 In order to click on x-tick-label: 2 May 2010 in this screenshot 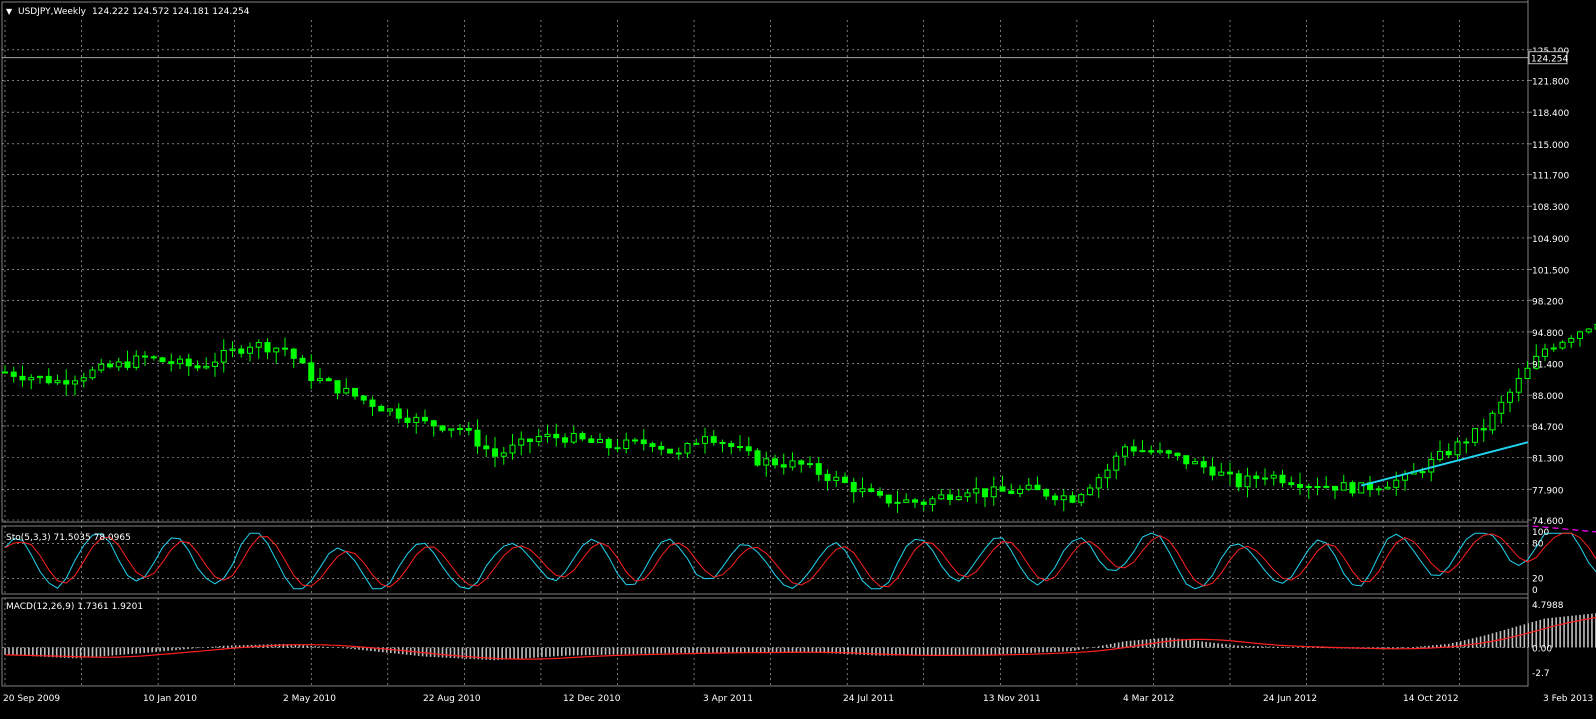, I will do `click(309, 699)`.